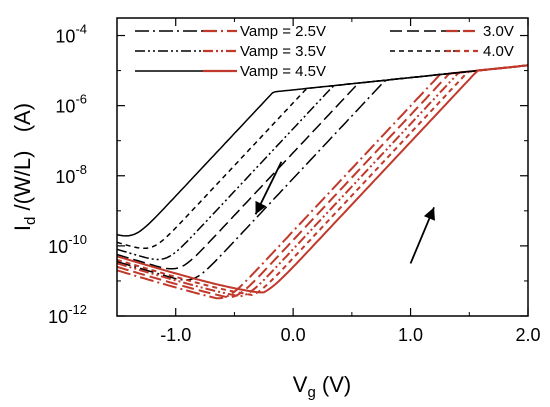  Describe the element at coordinates (175, 335) in the screenshot. I see `x-tick-label: -1.0` at that location.